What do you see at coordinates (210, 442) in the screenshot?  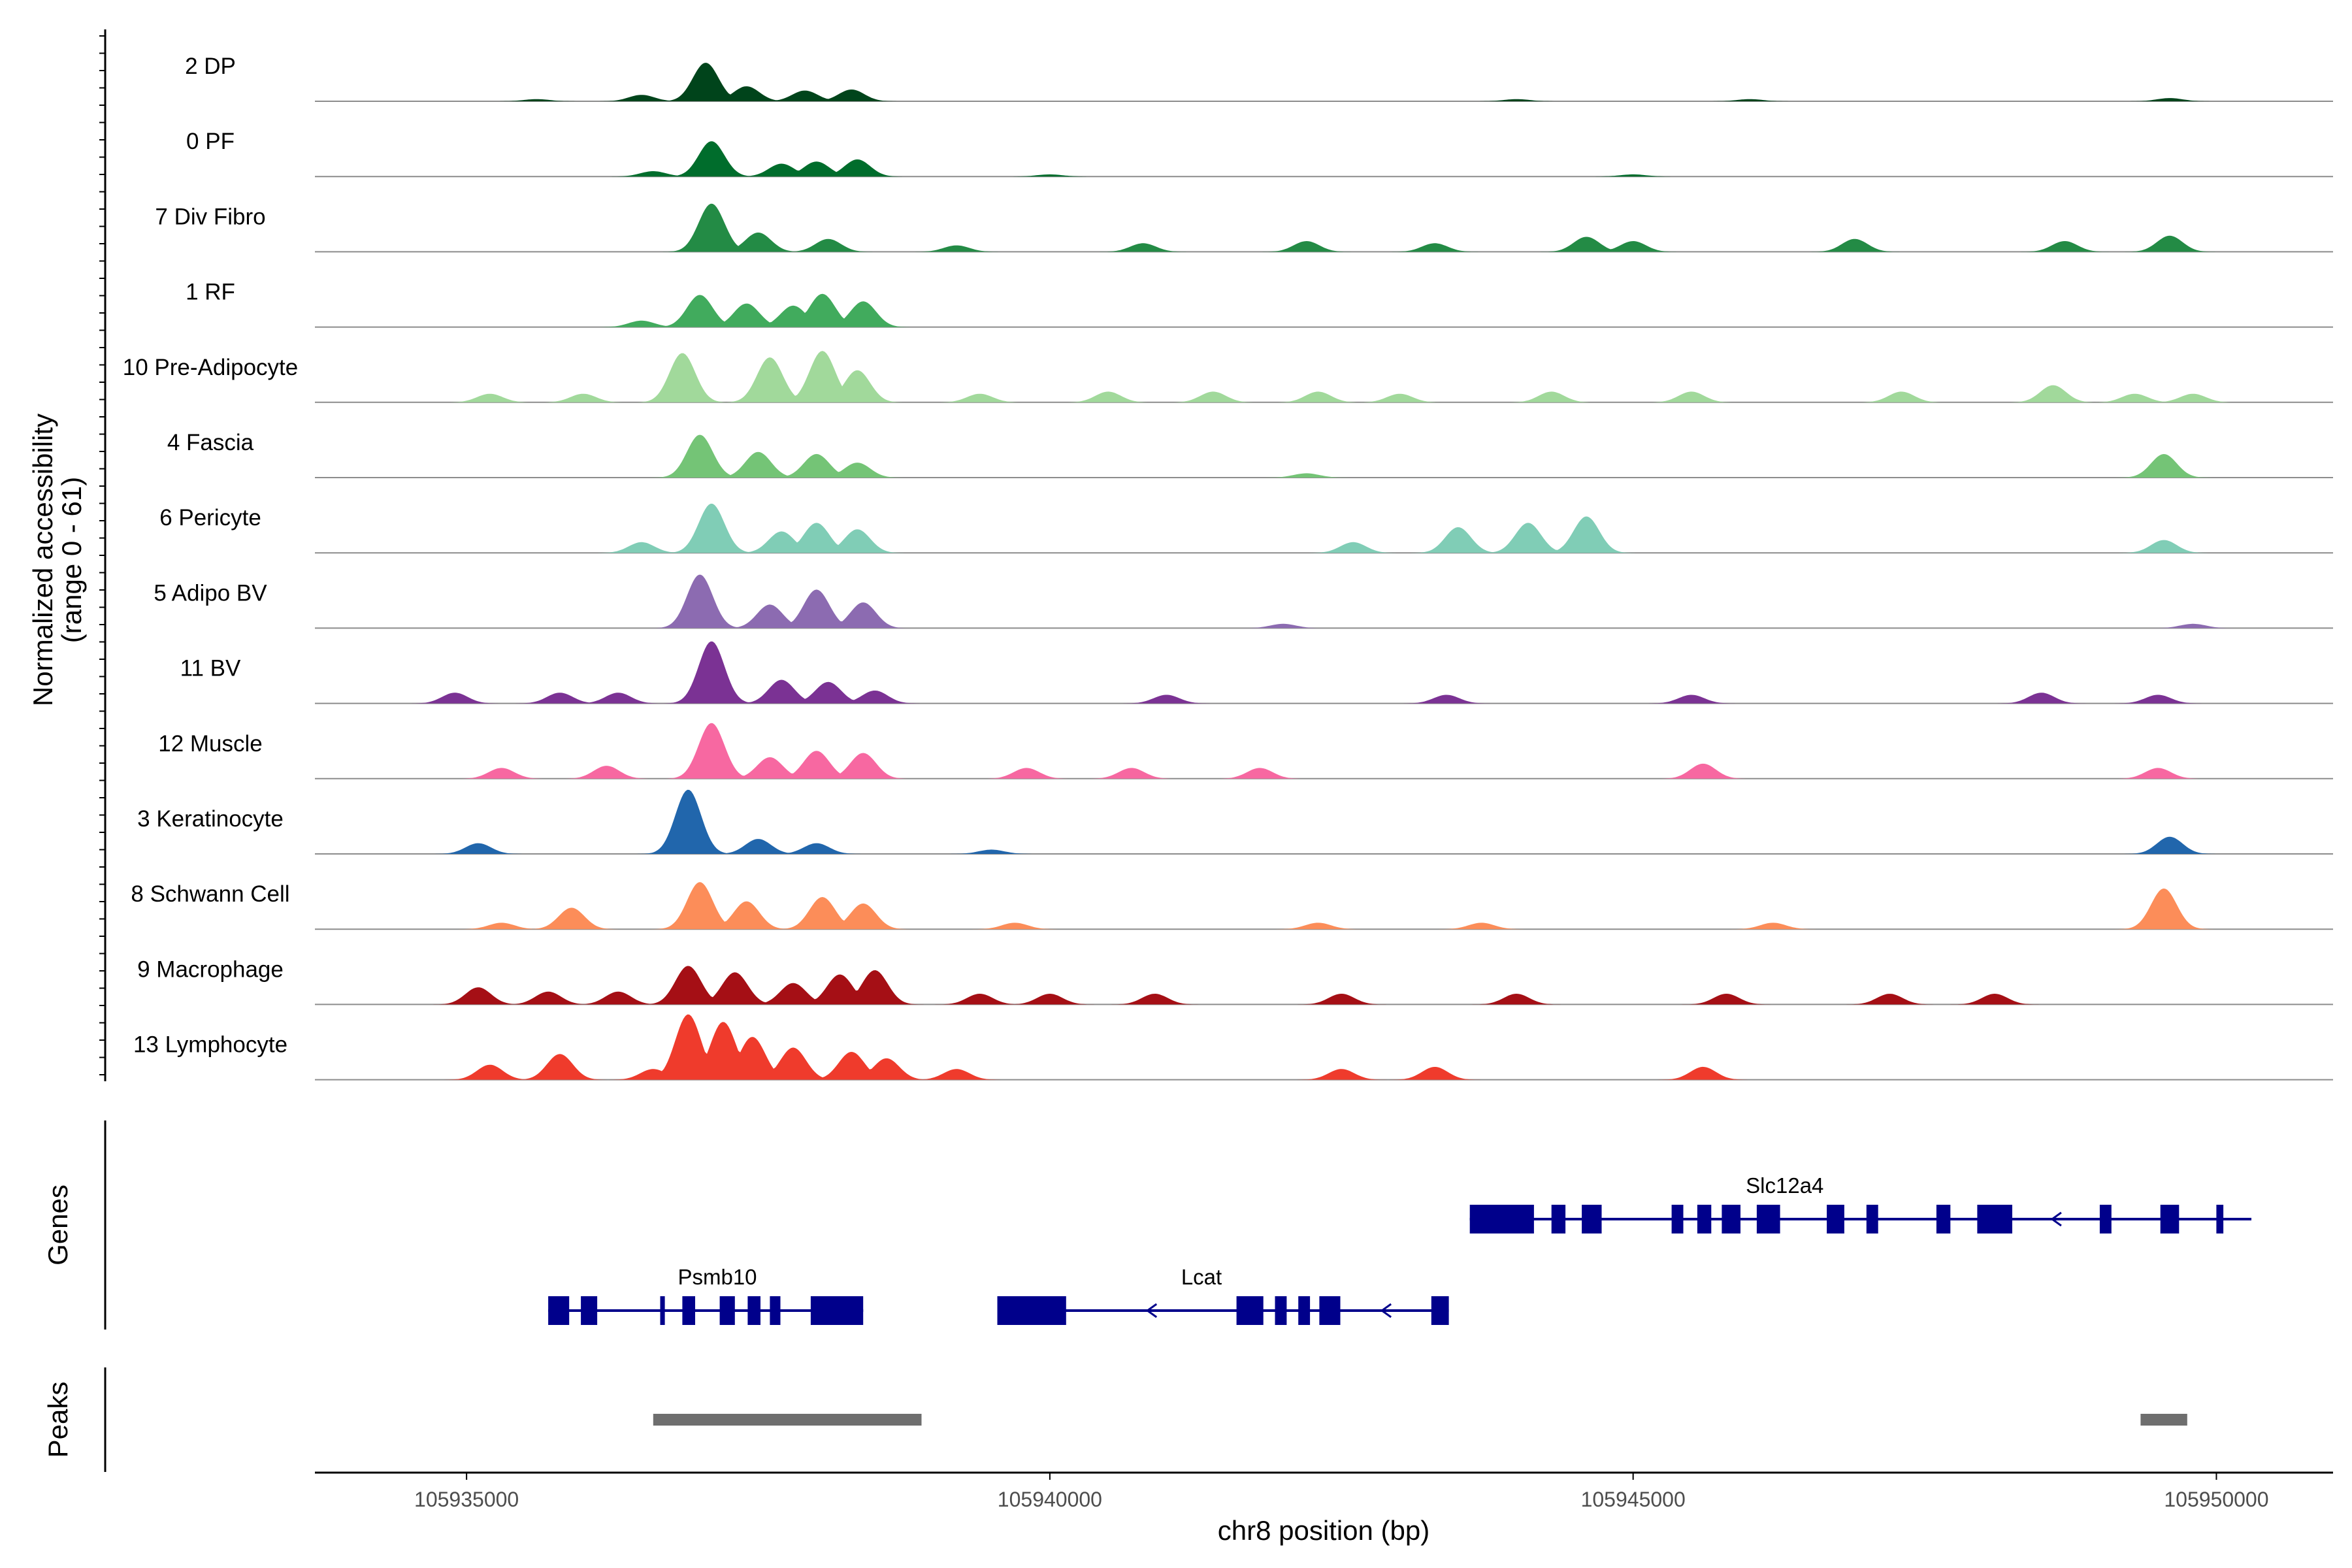 I see `track-label: 4 Fascia` at bounding box center [210, 442].